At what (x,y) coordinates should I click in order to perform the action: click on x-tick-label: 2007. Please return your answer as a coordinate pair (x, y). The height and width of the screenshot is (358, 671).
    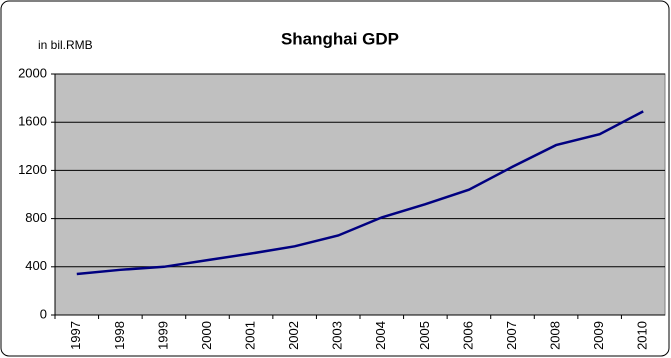
    Looking at the image, I should click on (511, 335).